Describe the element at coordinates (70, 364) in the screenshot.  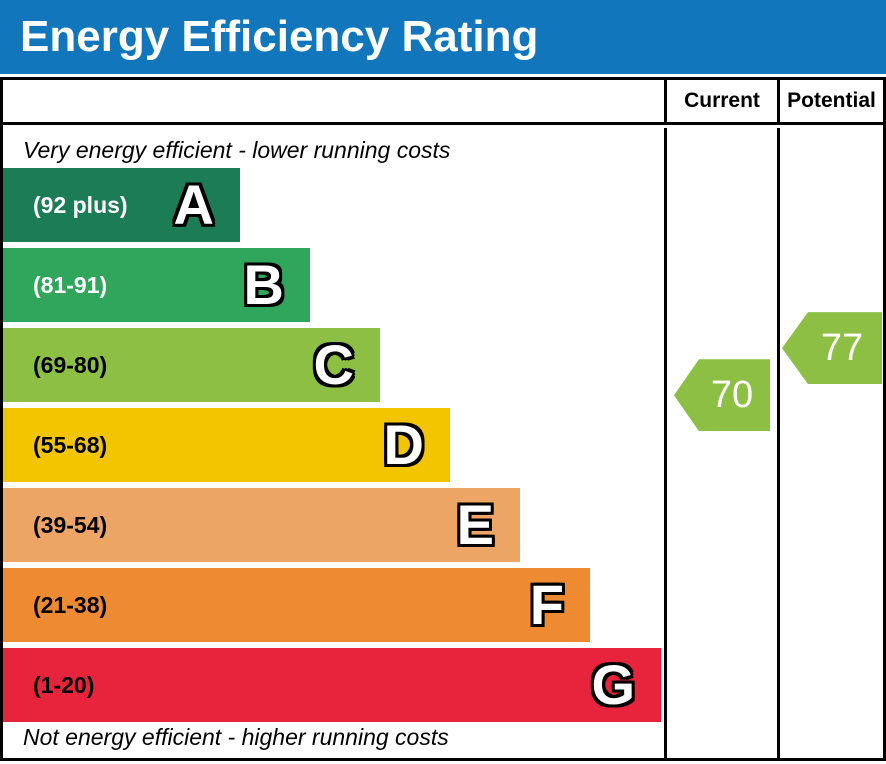
I see `band-range-label-C: (69-80)` at that location.